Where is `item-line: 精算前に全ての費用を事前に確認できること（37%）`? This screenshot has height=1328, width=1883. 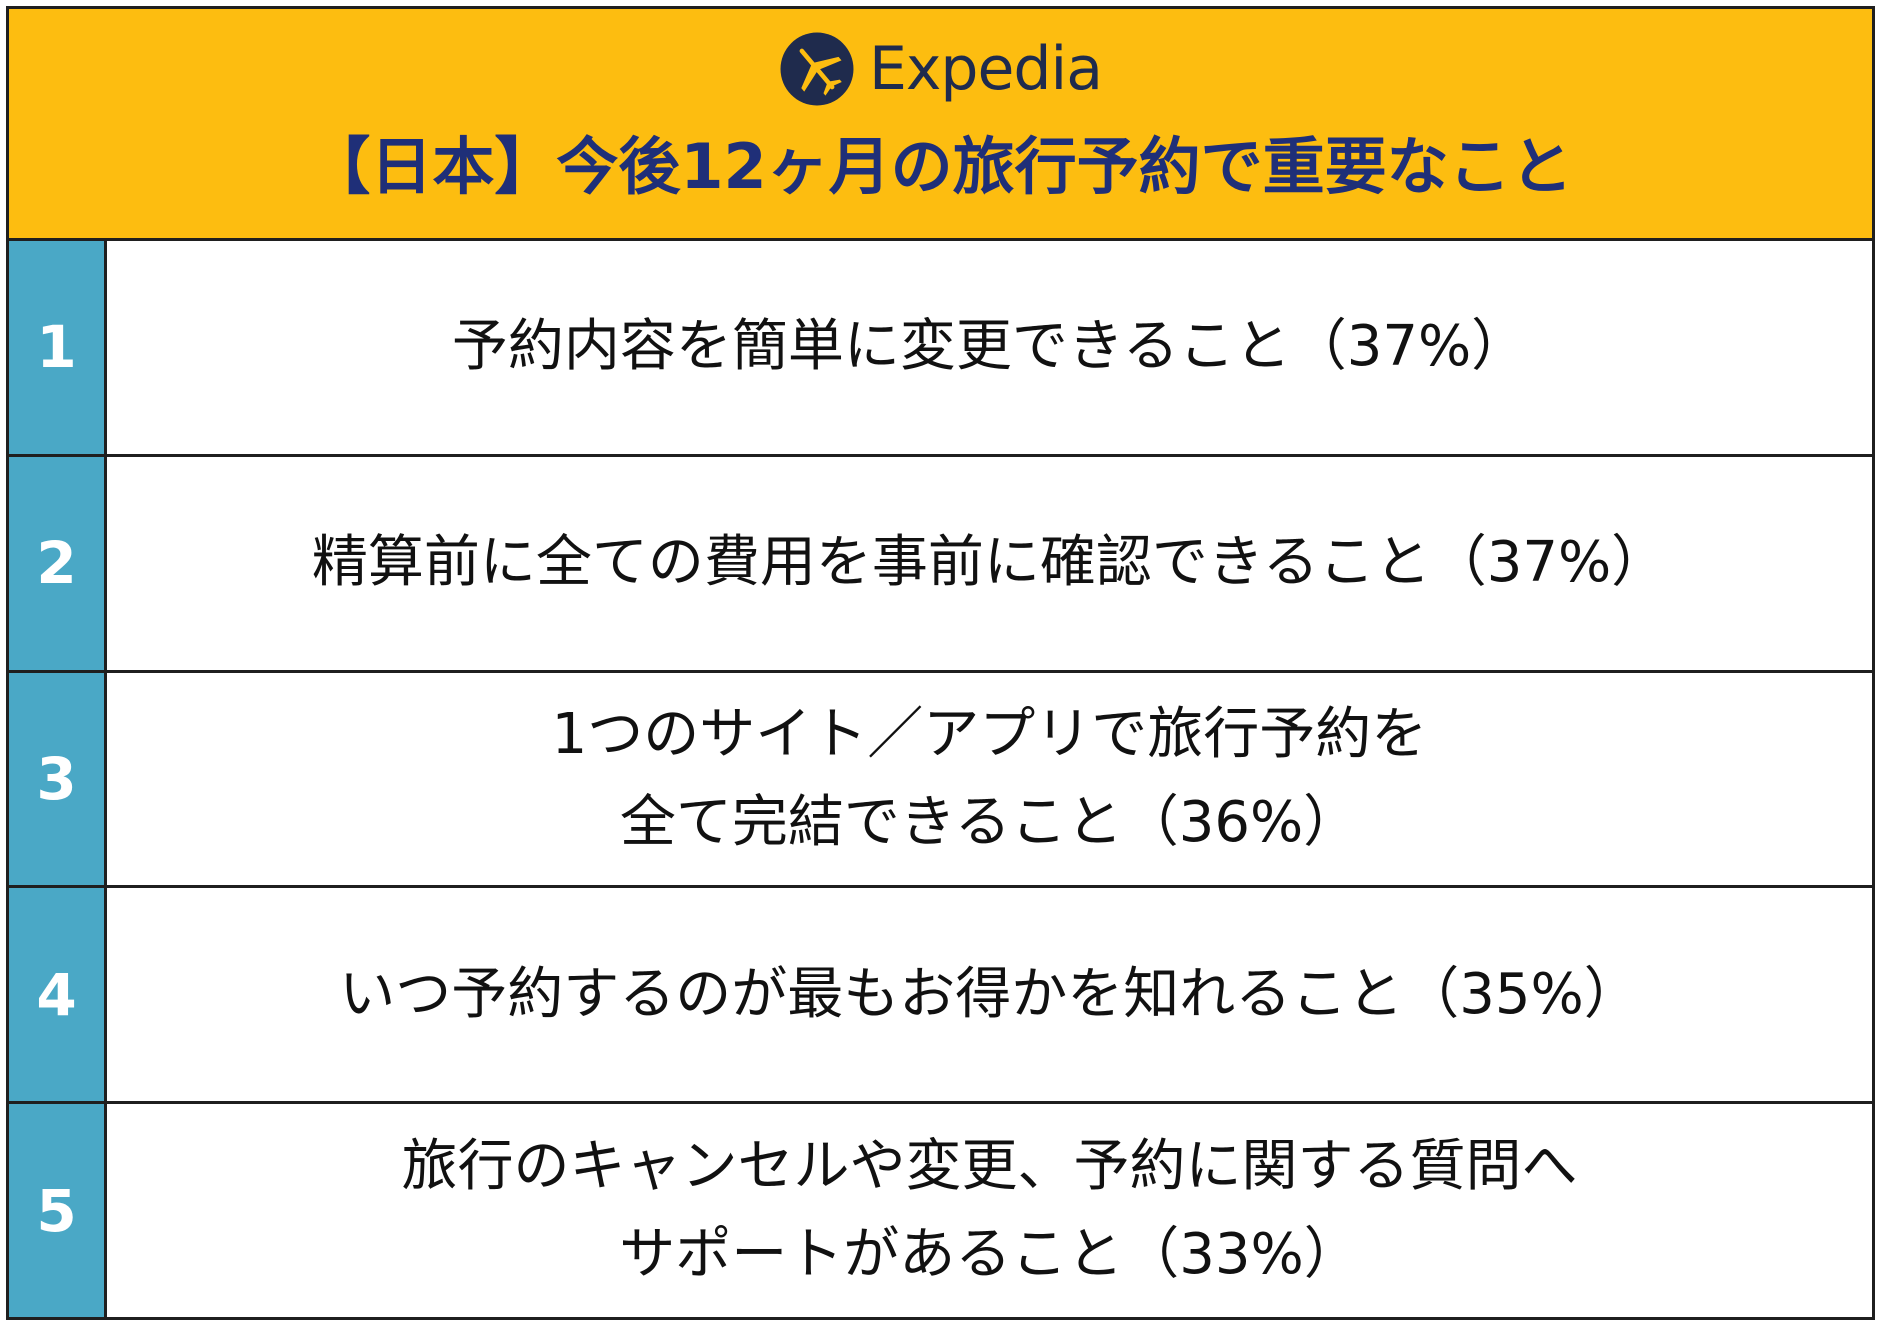 item-line: 精算前に全ての費用を事前に確認できること（37%） is located at coordinates (989, 563).